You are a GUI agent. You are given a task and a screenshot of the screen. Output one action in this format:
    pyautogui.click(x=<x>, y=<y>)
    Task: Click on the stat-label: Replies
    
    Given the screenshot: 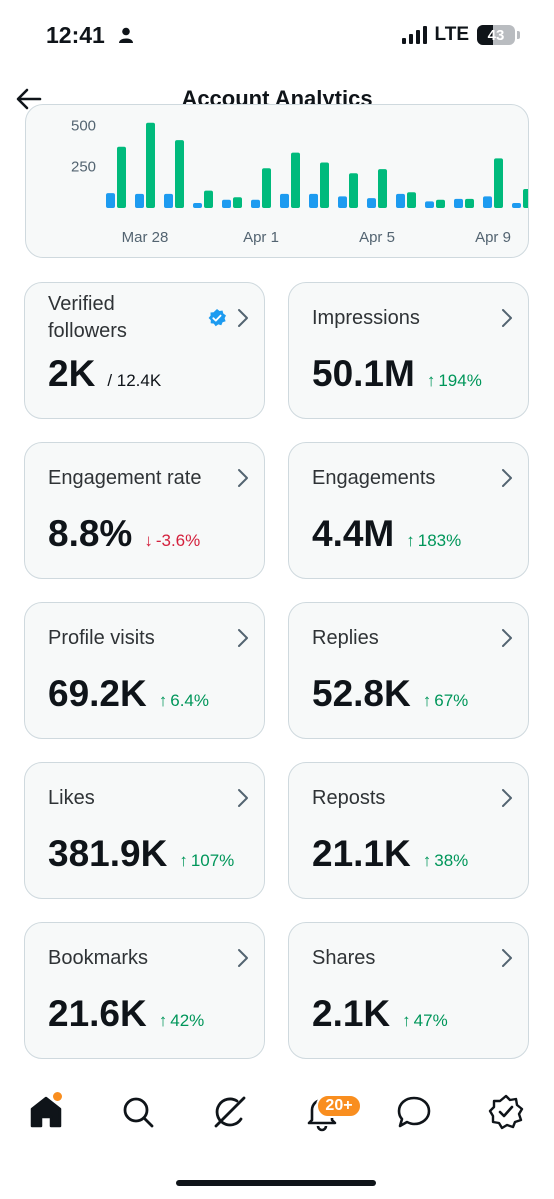 What is the action you would take?
    pyautogui.click(x=345, y=638)
    